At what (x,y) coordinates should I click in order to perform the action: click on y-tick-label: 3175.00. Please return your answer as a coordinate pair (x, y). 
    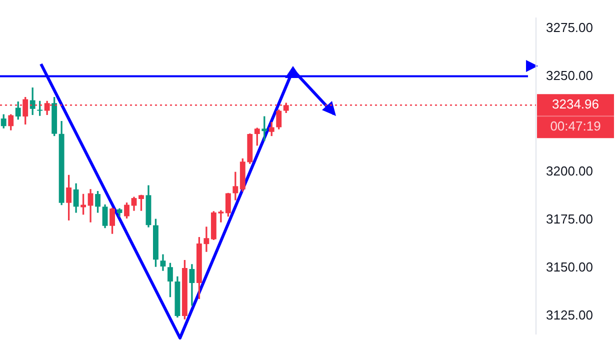
    Looking at the image, I should click on (569, 219).